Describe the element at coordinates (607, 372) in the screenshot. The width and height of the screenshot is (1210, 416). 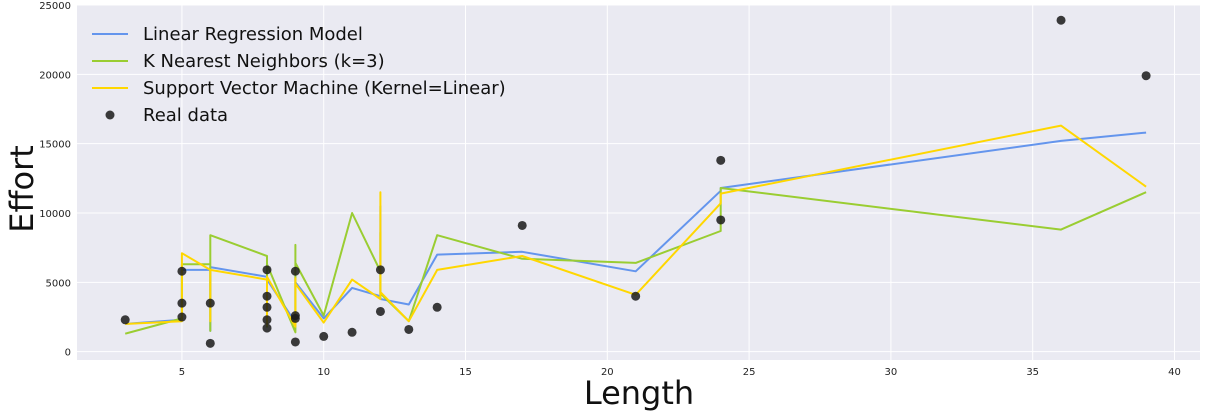
I see `x-tick-label: 20` at that location.